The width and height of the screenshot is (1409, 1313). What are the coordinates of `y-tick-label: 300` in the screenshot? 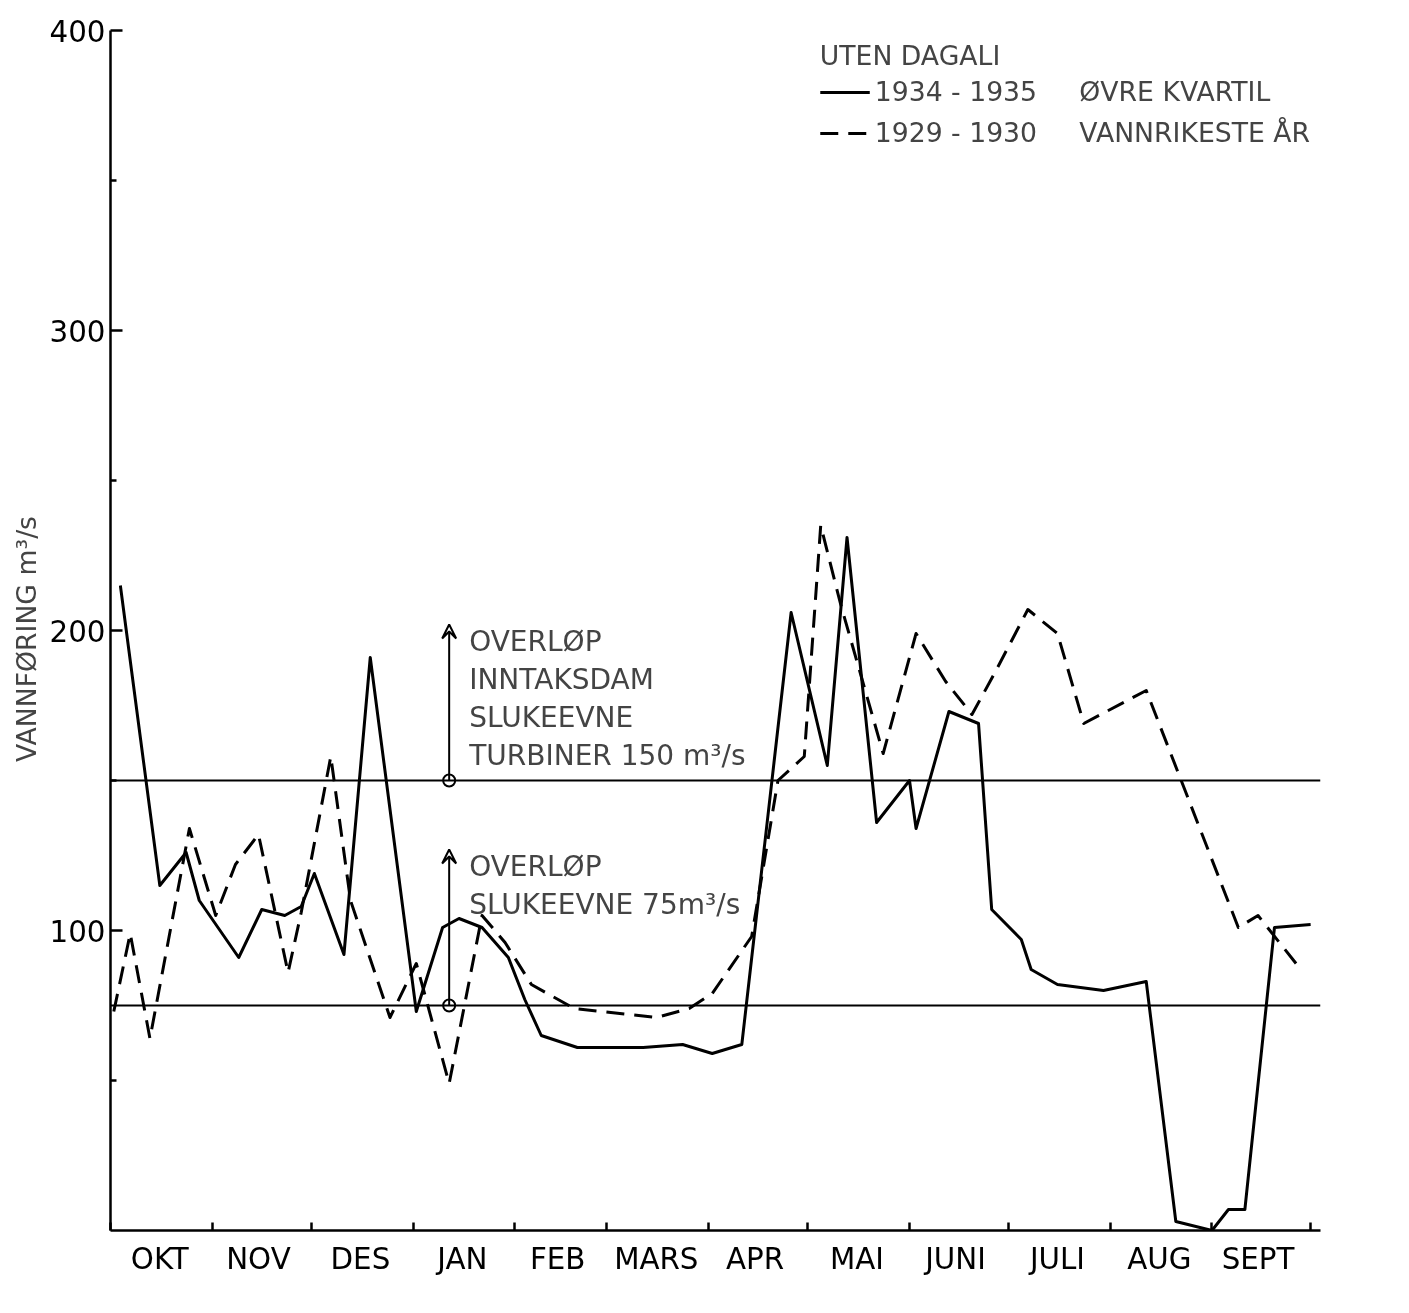 It's located at (77, 331).